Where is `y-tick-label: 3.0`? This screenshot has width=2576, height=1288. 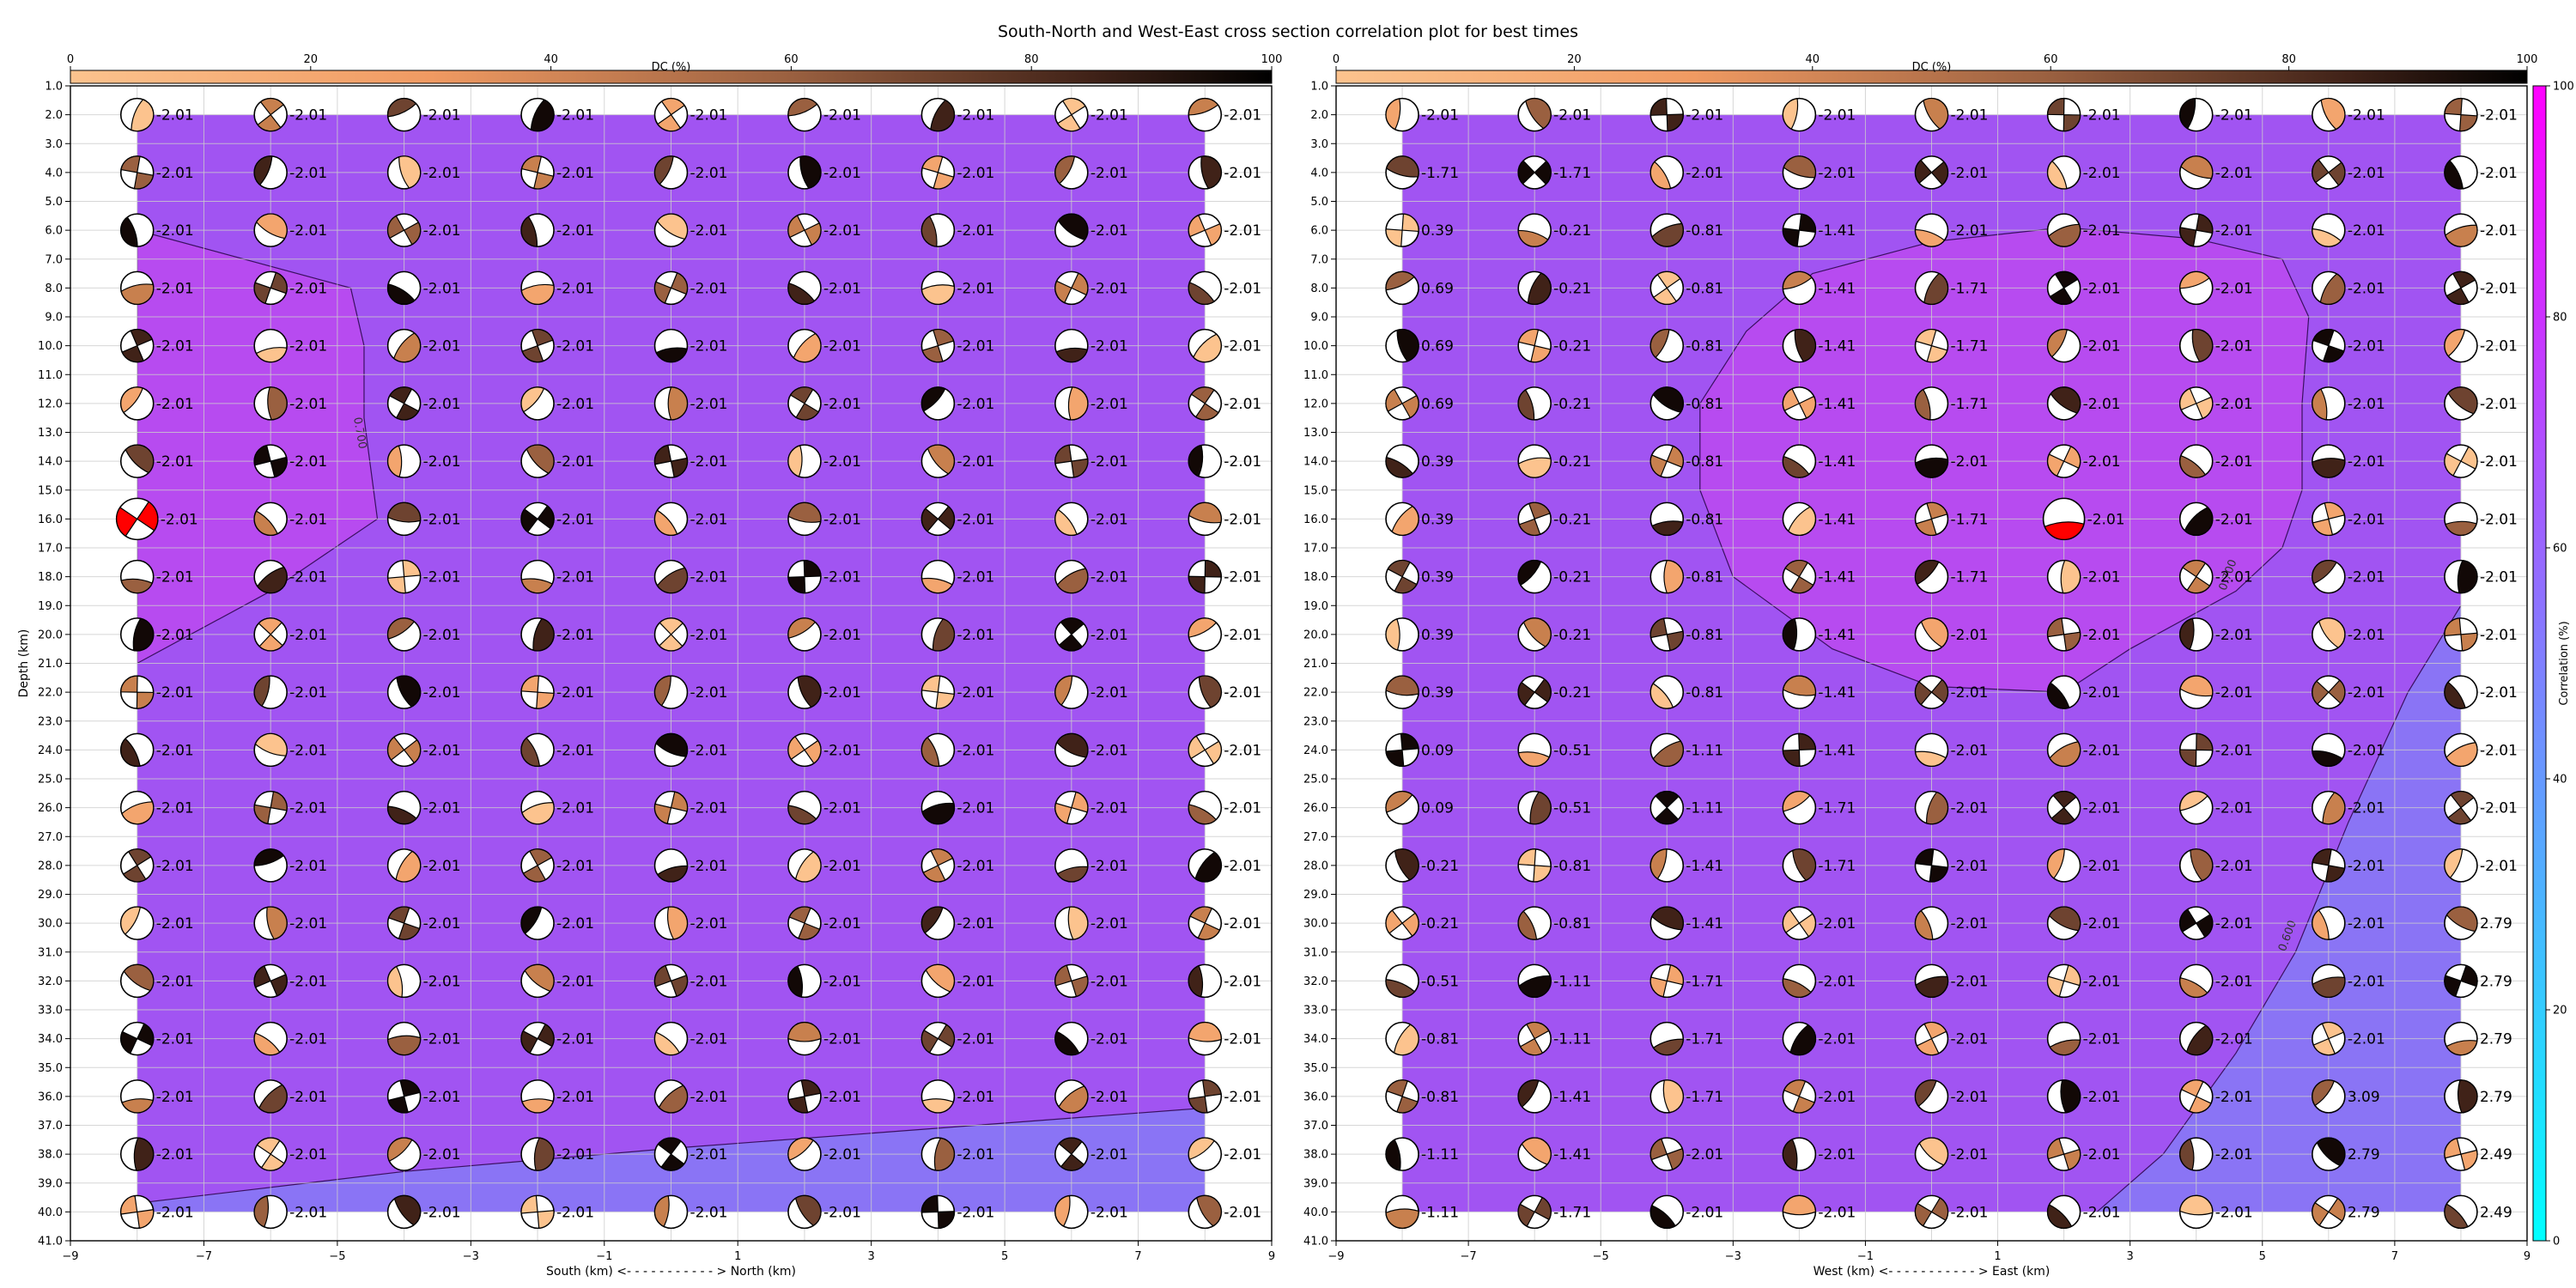 y-tick-label: 3.0 is located at coordinates (1319, 144).